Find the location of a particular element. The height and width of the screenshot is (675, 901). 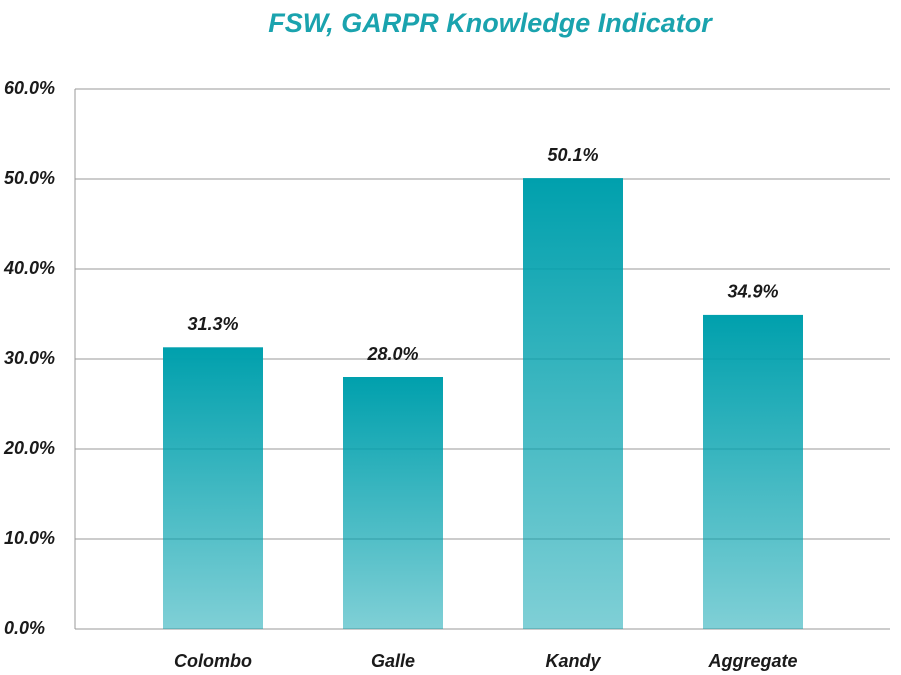

x-tick-label: Colombo is located at coordinates (213, 661).